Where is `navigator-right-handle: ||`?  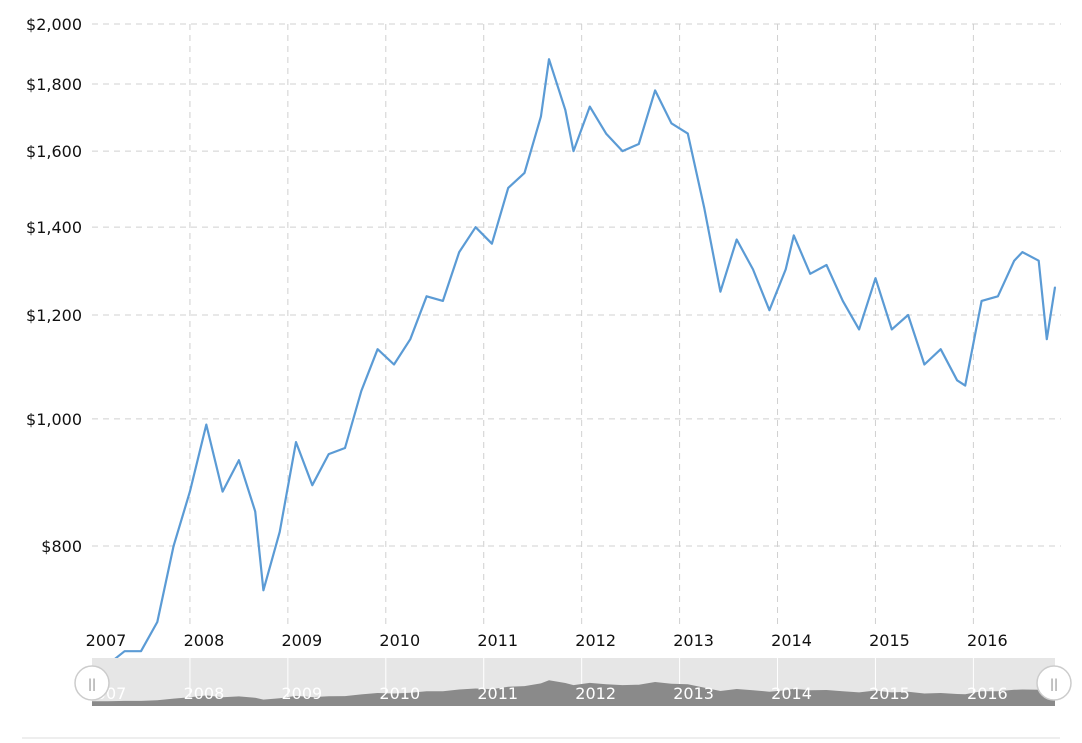
navigator-right-handle: || is located at coordinates (1054, 683).